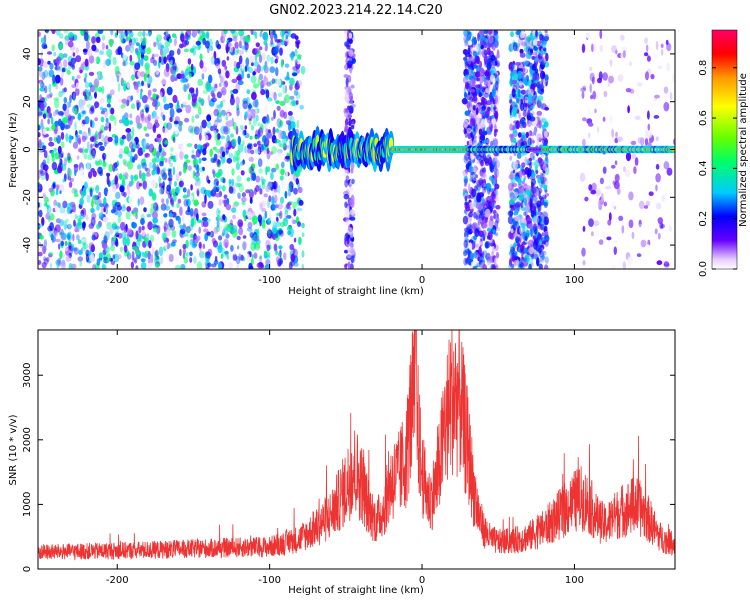 The width and height of the screenshot is (750, 604). I want to click on colorbar-tick-label: 0.8, so click(703, 68).